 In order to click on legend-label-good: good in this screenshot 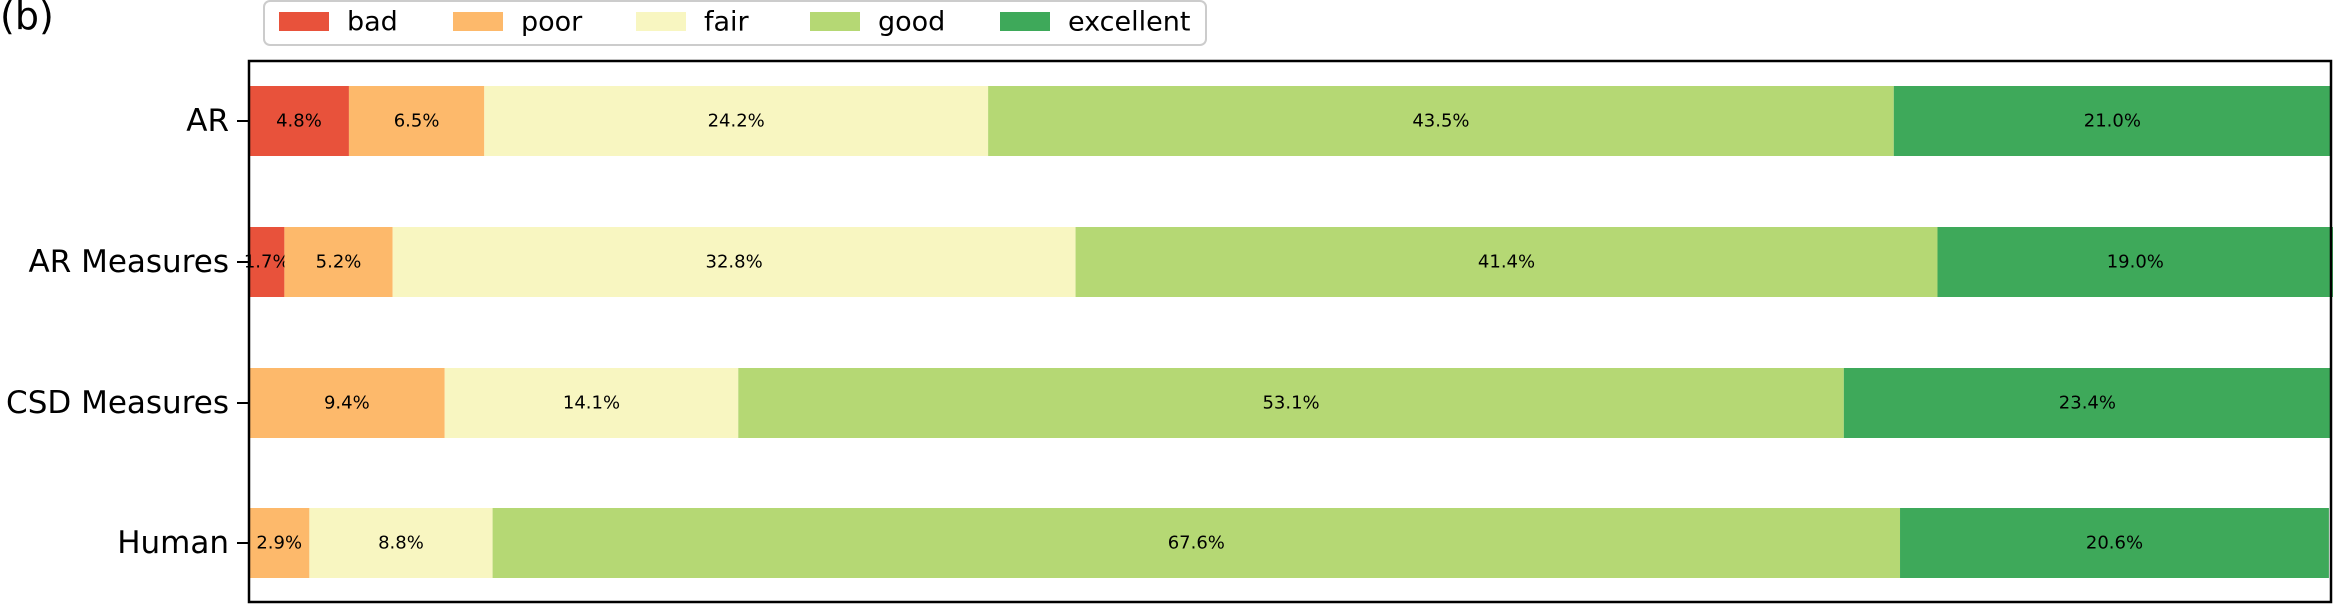, I will do `click(911, 22)`.